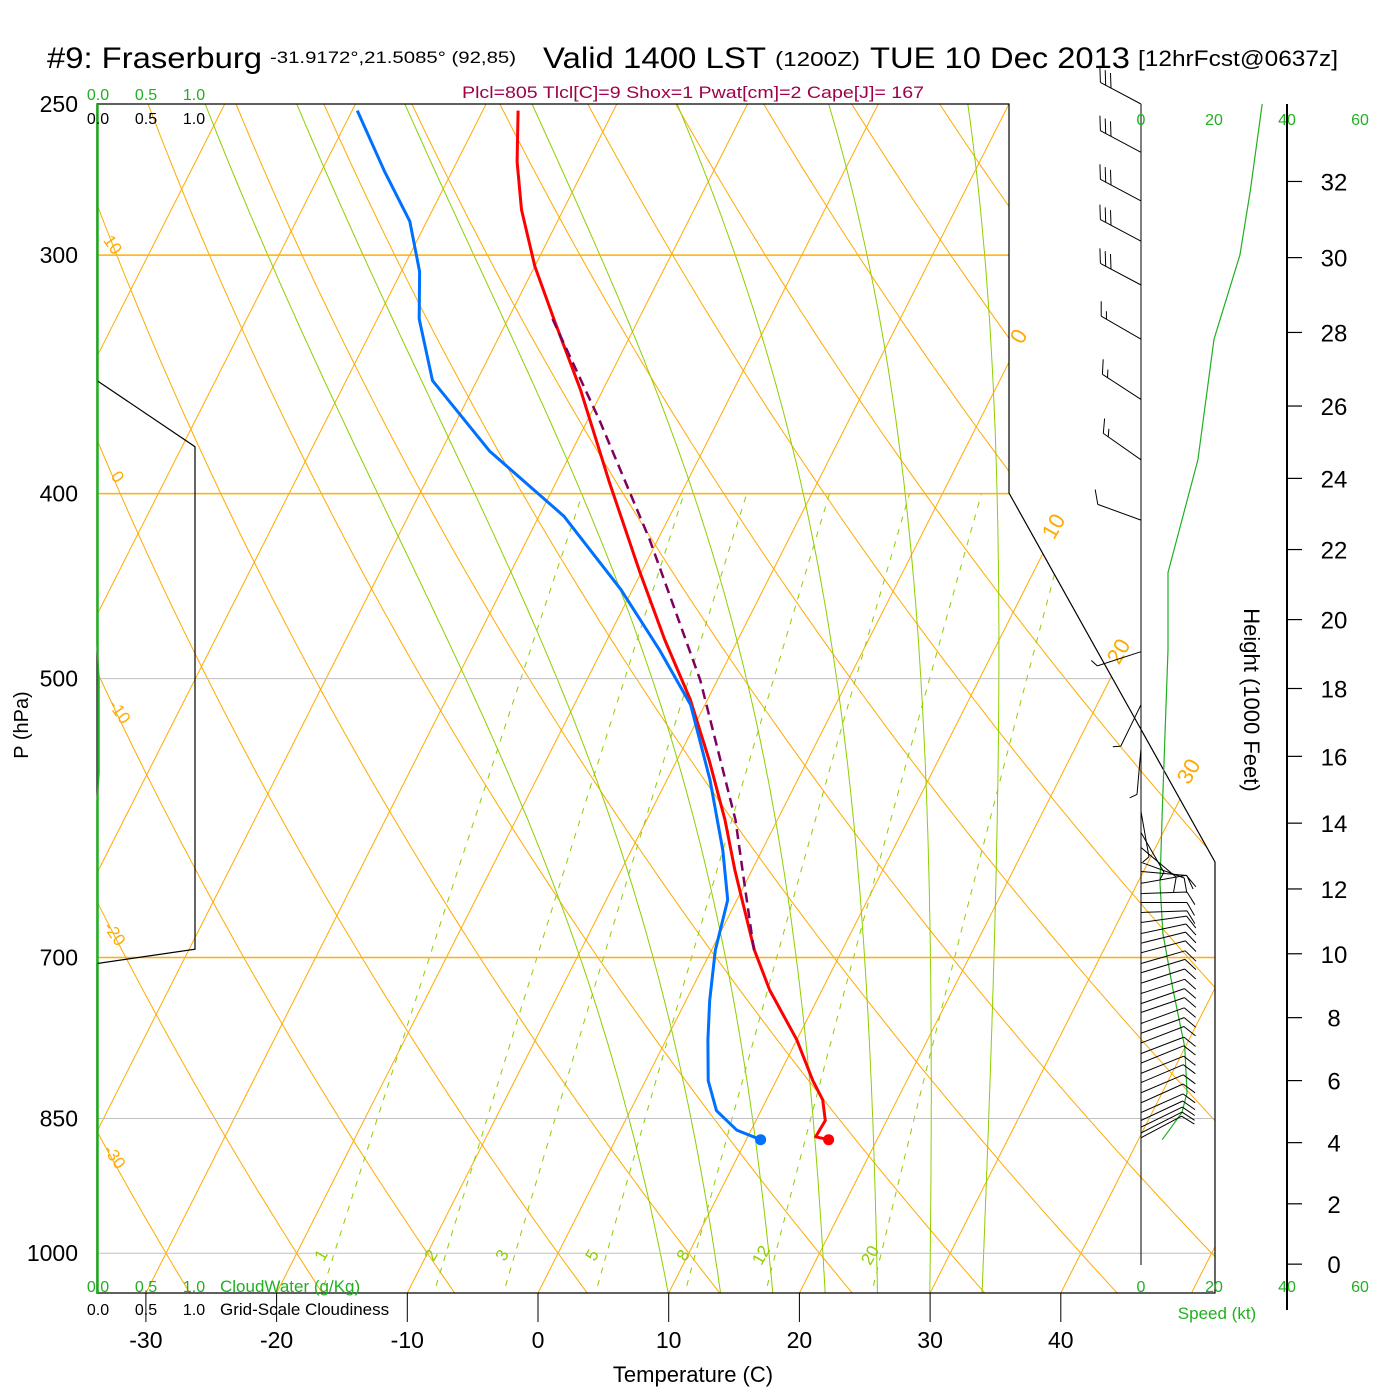 The width and height of the screenshot is (1400, 1400). I want to click on speed-tick-top: 20, so click(1214, 120).